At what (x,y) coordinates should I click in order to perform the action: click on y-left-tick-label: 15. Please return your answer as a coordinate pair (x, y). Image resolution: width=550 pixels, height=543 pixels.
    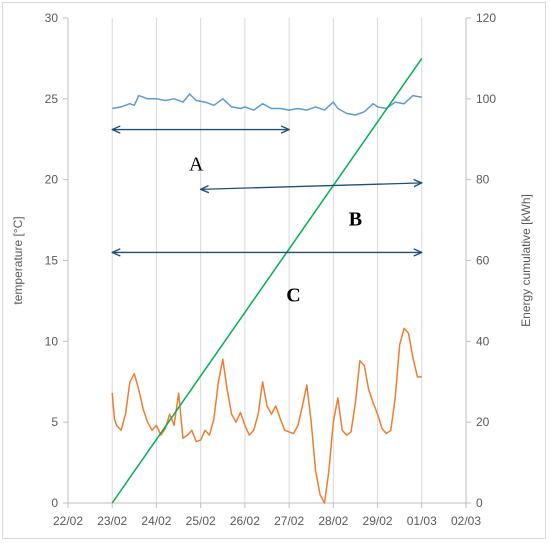
    Looking at the image, I should click on (52, 261).